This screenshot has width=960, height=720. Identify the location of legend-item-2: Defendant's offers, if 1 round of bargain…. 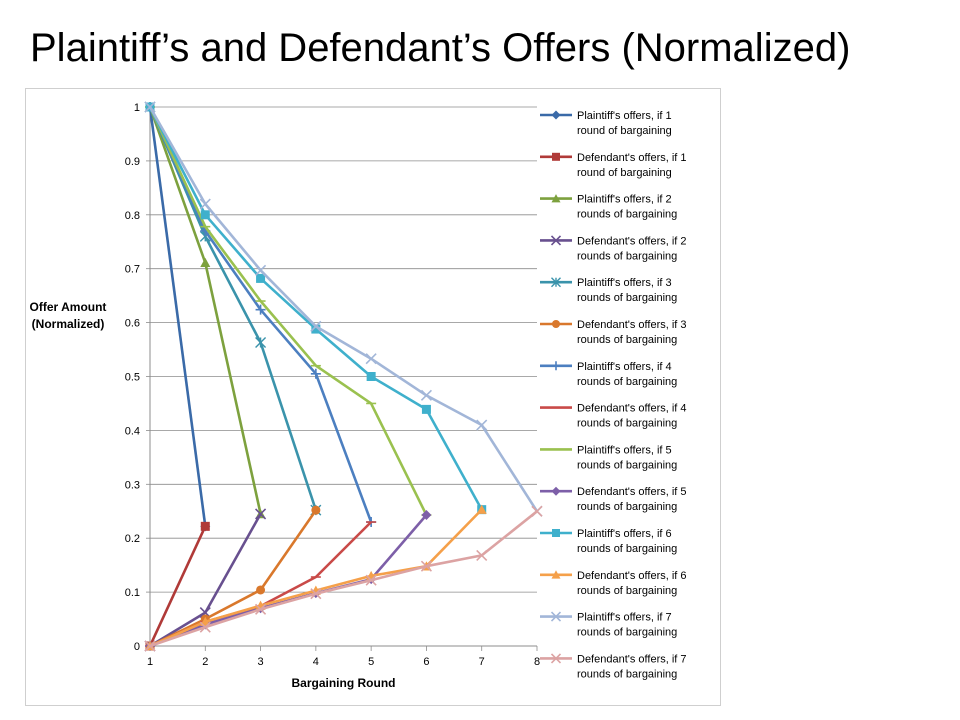
(613, 165).